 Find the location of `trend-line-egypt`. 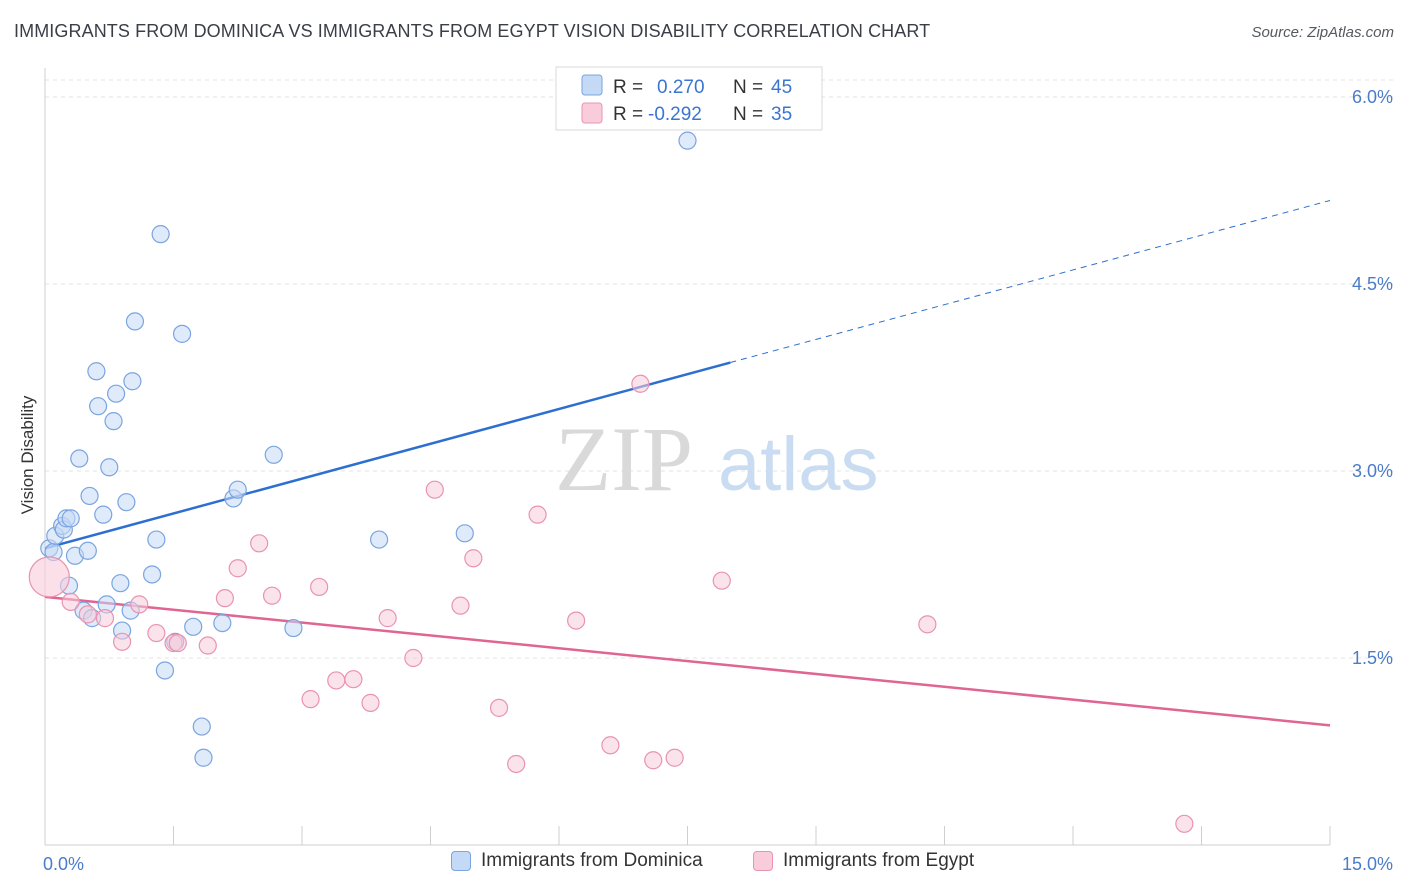

trend-line-egypt is located at coordinates (687, 661).